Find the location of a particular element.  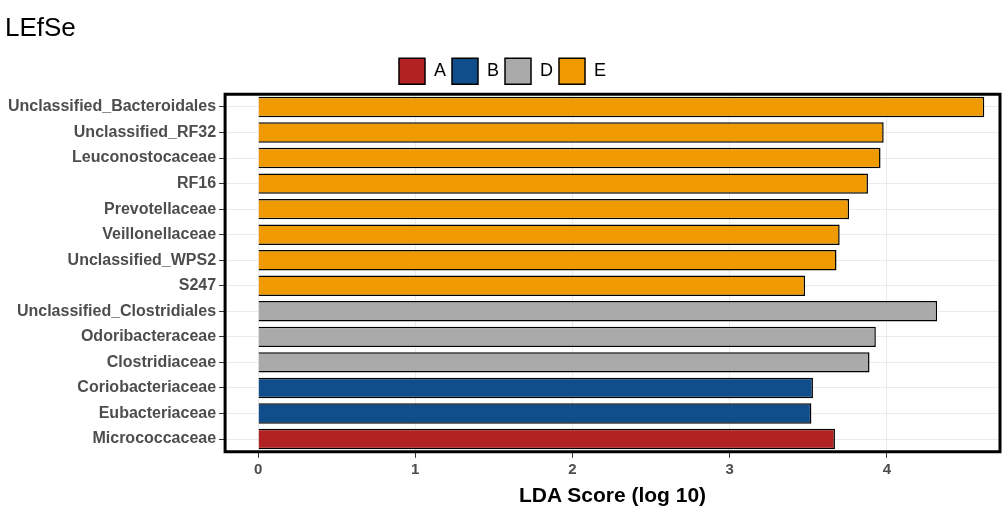

y-tick-label: Clostridiaceae is located at coordinates (161, 361).